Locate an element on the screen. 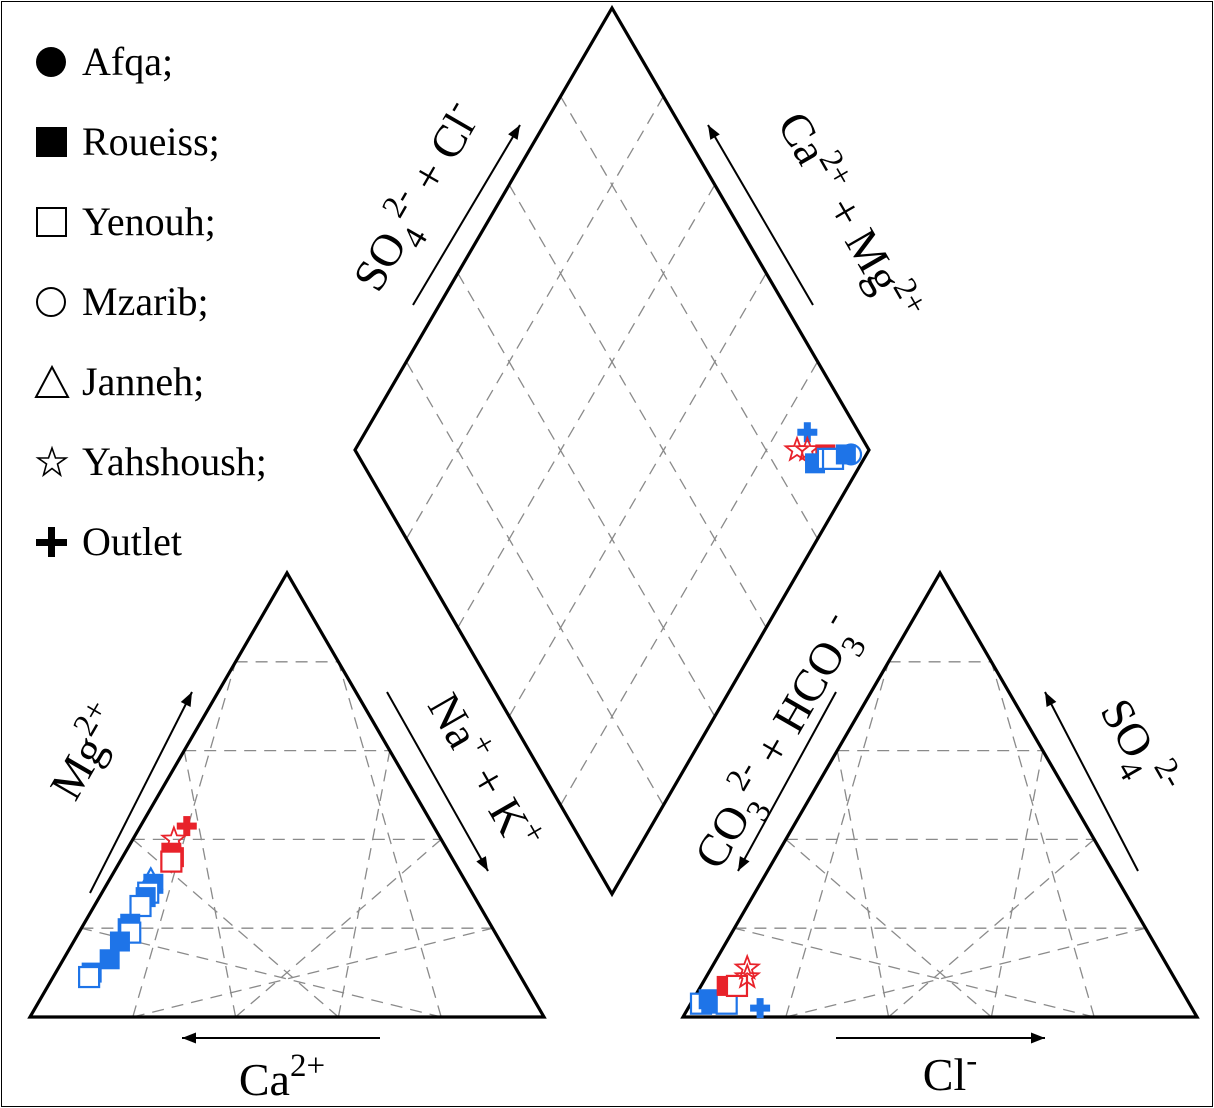 The image size is (1214, 1108). mg-arrow is located at coordinates (141, 792).